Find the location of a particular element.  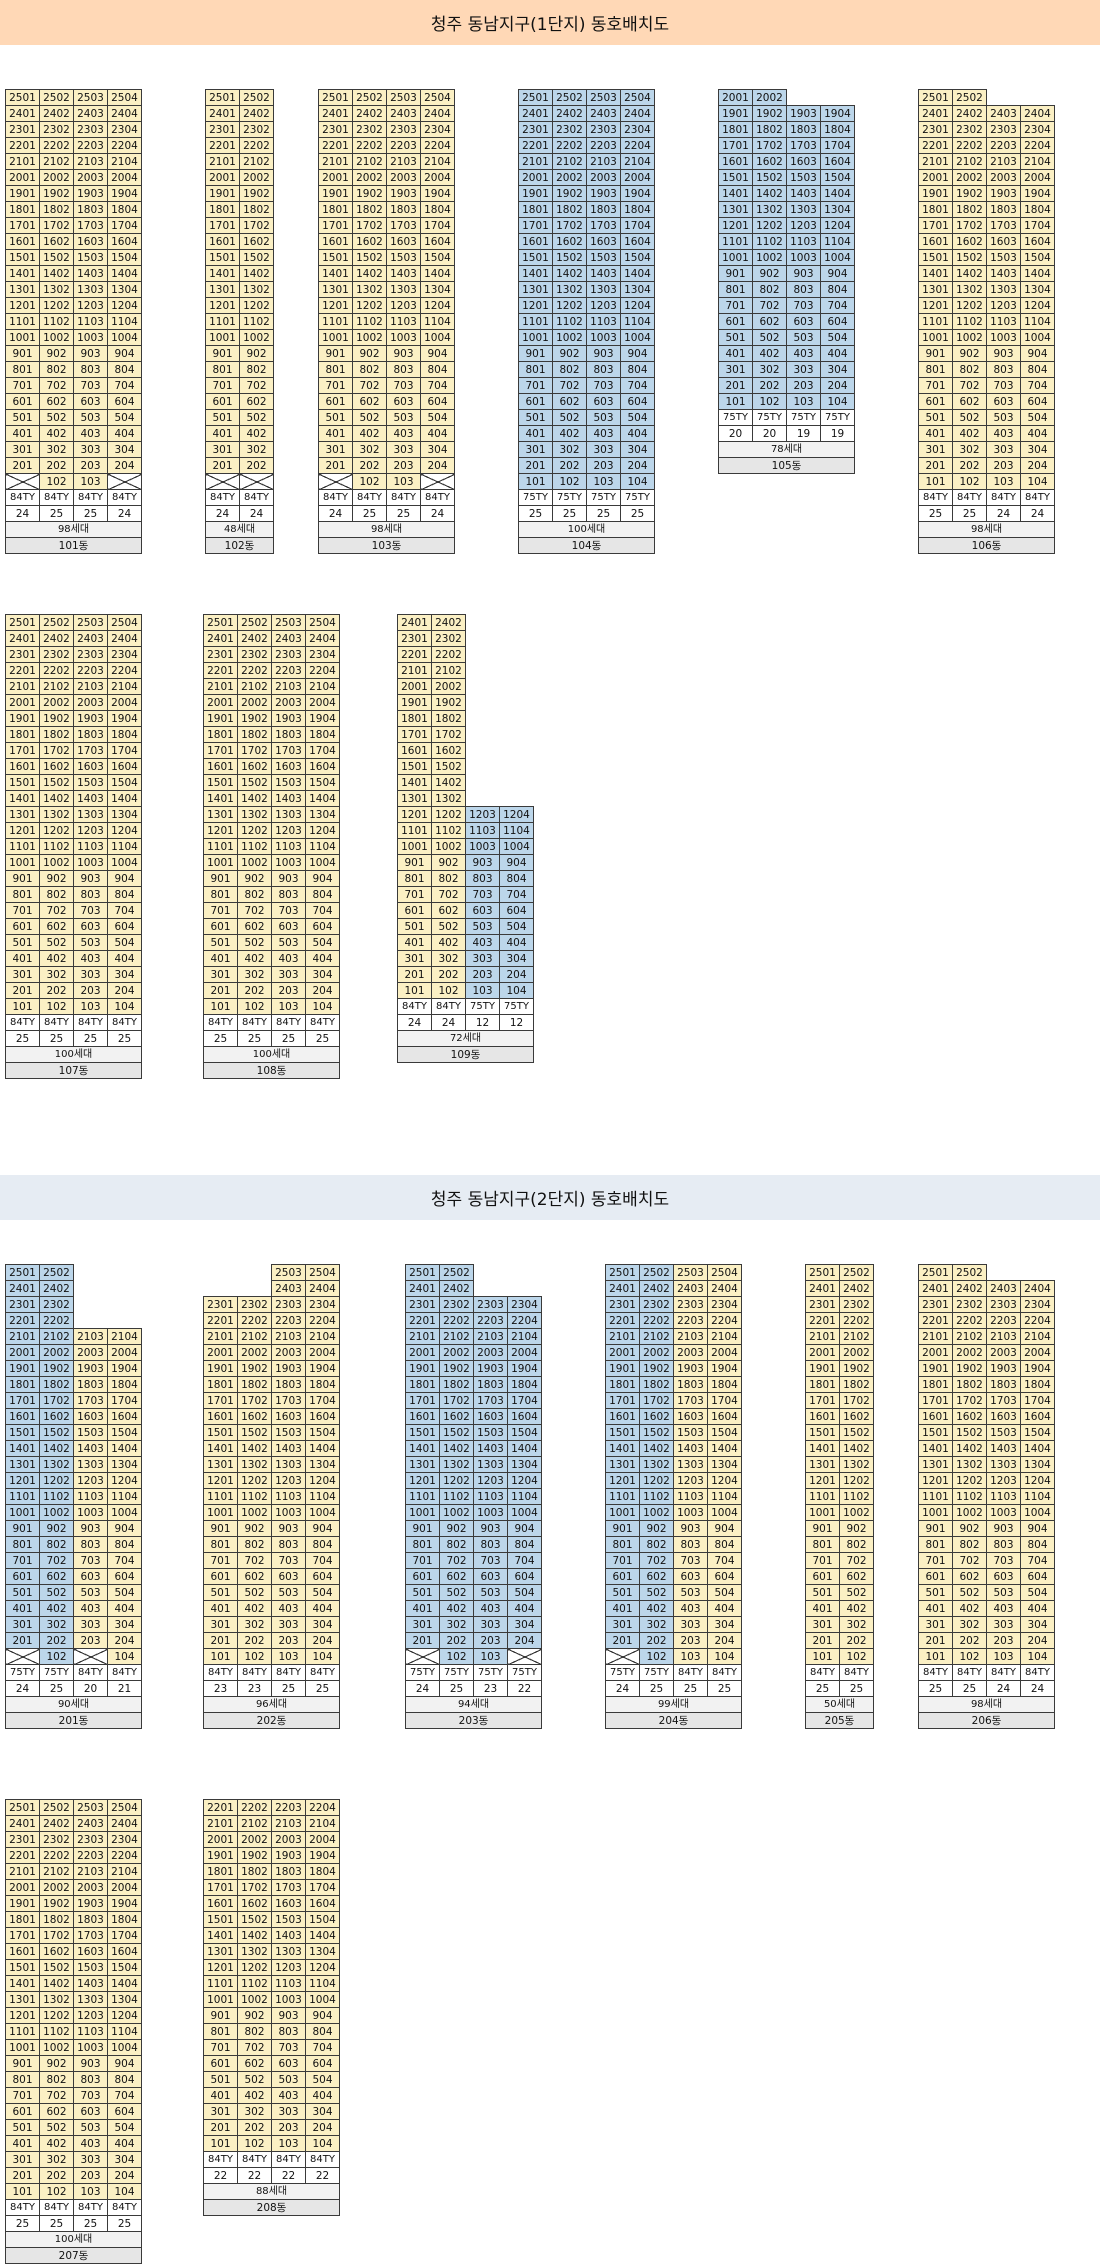

unit-cell: 1601 is located at coordinates (22, 766).